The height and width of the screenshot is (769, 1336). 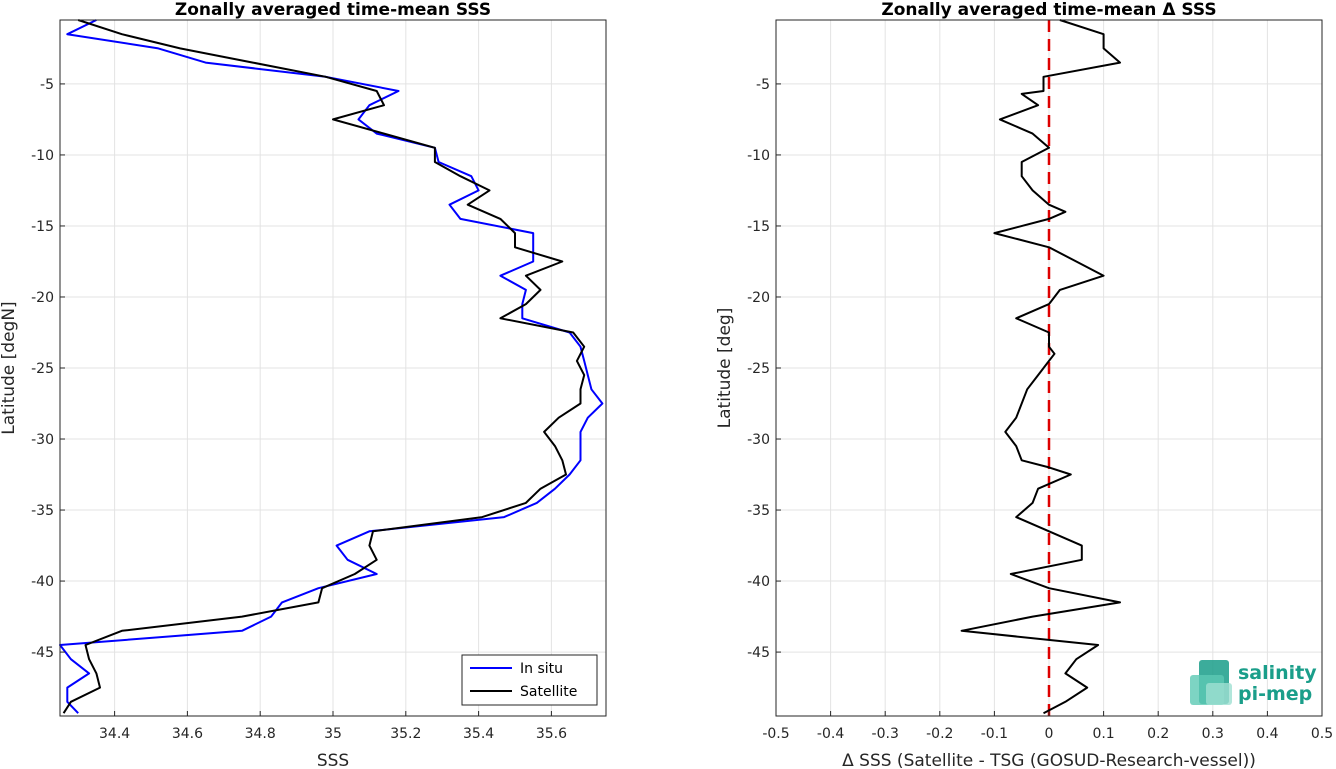 I want to click on right-y-axis-label: Latitude [deg], so click(x=725, y=368).